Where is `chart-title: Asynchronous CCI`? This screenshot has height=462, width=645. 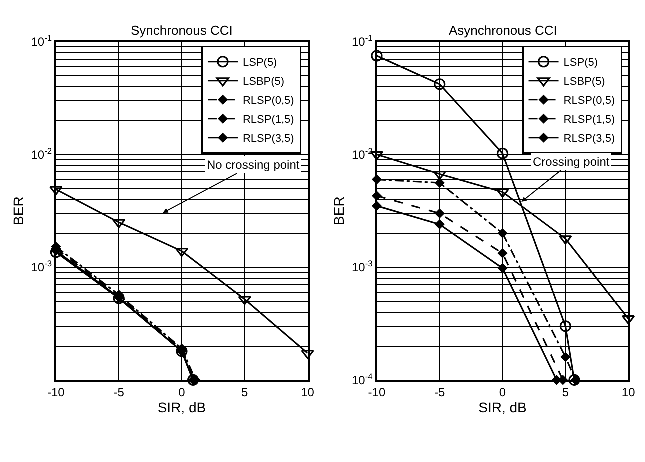 chart-title: Asynchronous CCI is located at coordinates (503, 30).